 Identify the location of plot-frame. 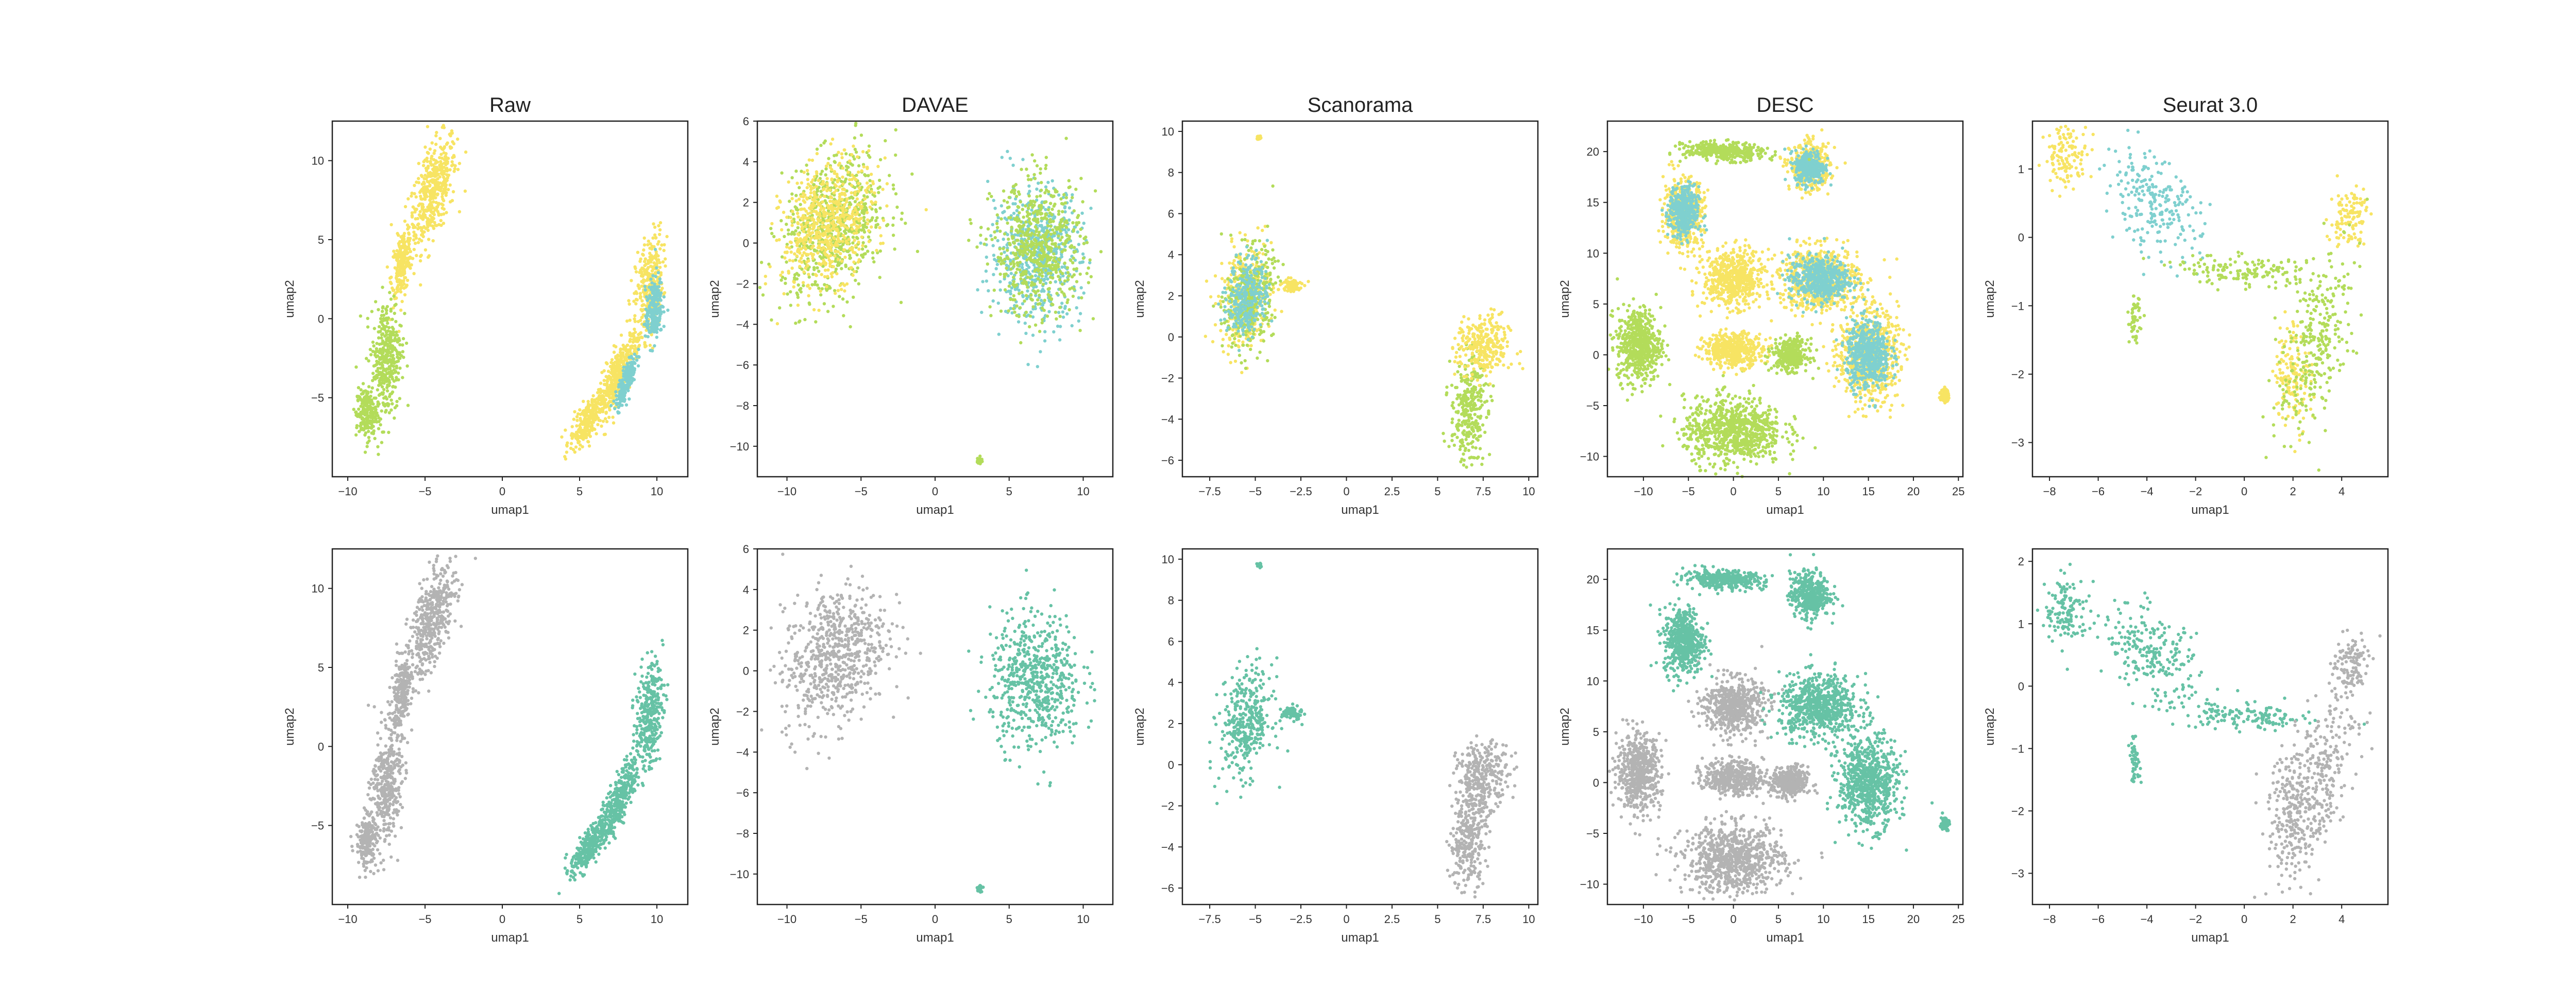
(510, 299).